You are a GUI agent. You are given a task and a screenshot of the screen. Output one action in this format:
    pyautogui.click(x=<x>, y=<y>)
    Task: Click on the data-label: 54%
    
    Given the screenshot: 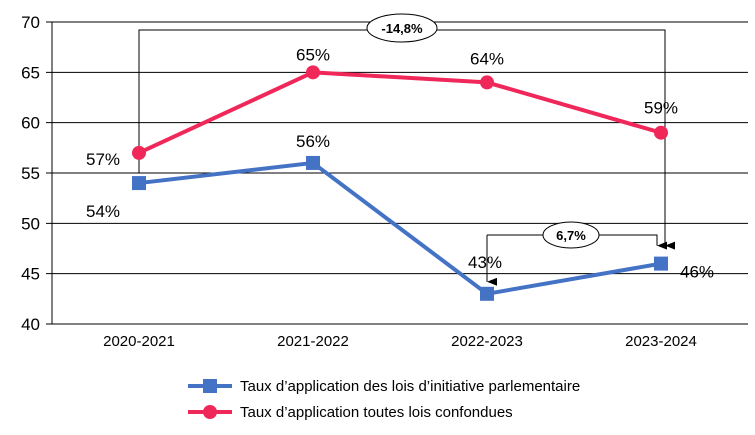 What is the action you would take?
    pyautogui.click(x=103, y=211)
    